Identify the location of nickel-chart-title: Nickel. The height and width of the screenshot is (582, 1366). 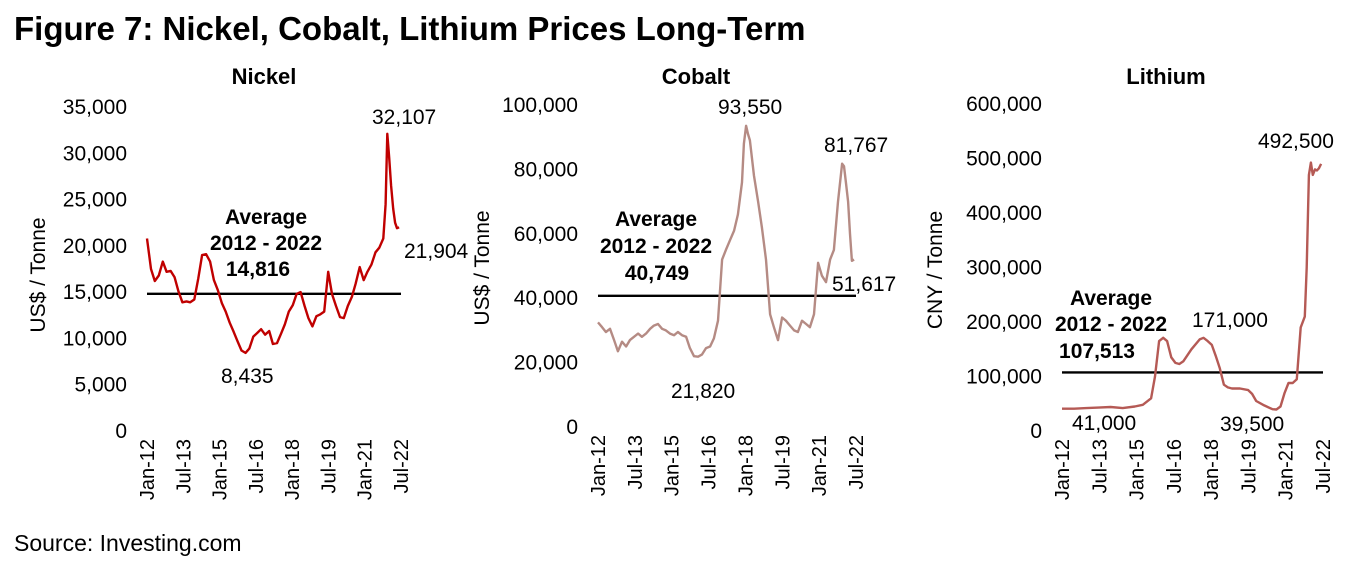
(264, 76).